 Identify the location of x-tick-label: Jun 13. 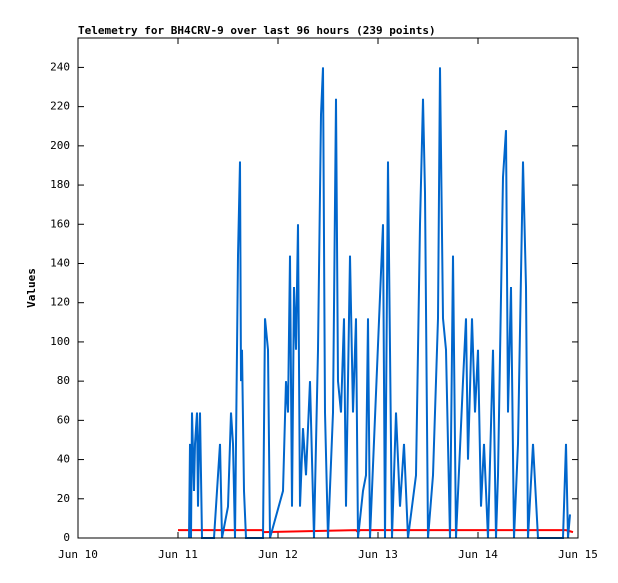
(378, 554).